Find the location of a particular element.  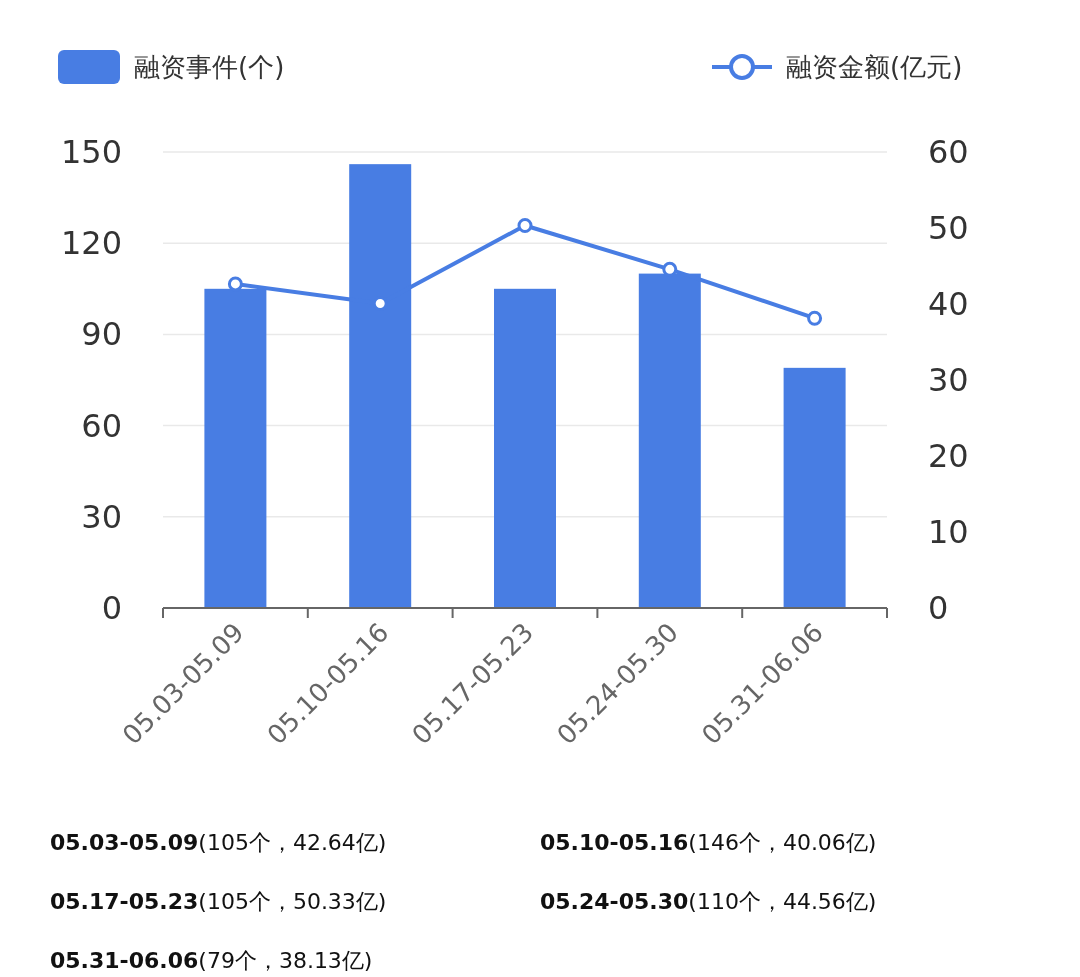

y2-tick-label: 30 is located at coordinates (948, 380).